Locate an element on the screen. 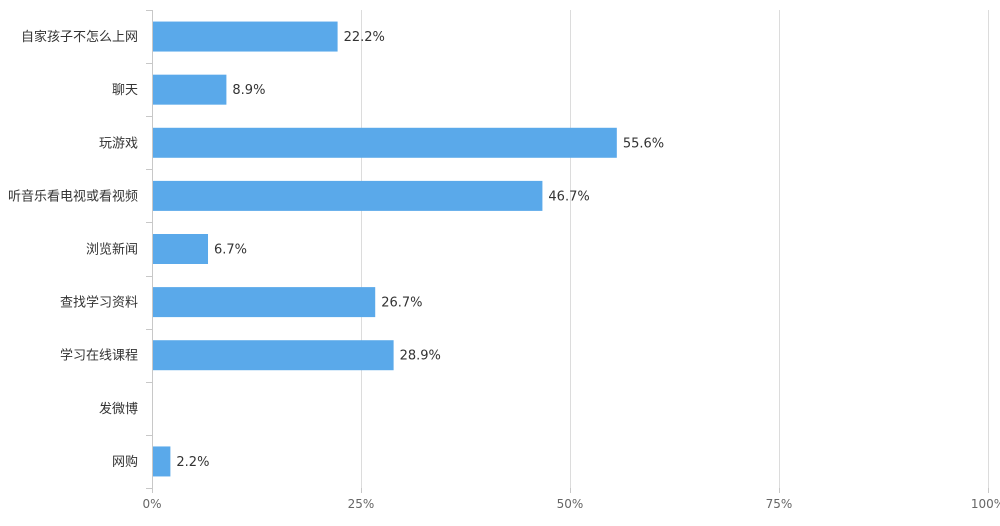 The height and width of the screenshot is (526, 1000). data-label: 6.7% is located at coordinates (230, 250).